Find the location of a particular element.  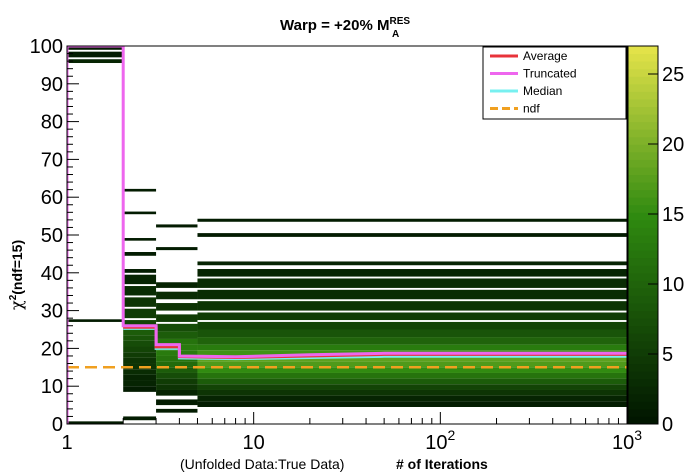

colorbar-tick-label: 10 is located at coordinates (673, 285).